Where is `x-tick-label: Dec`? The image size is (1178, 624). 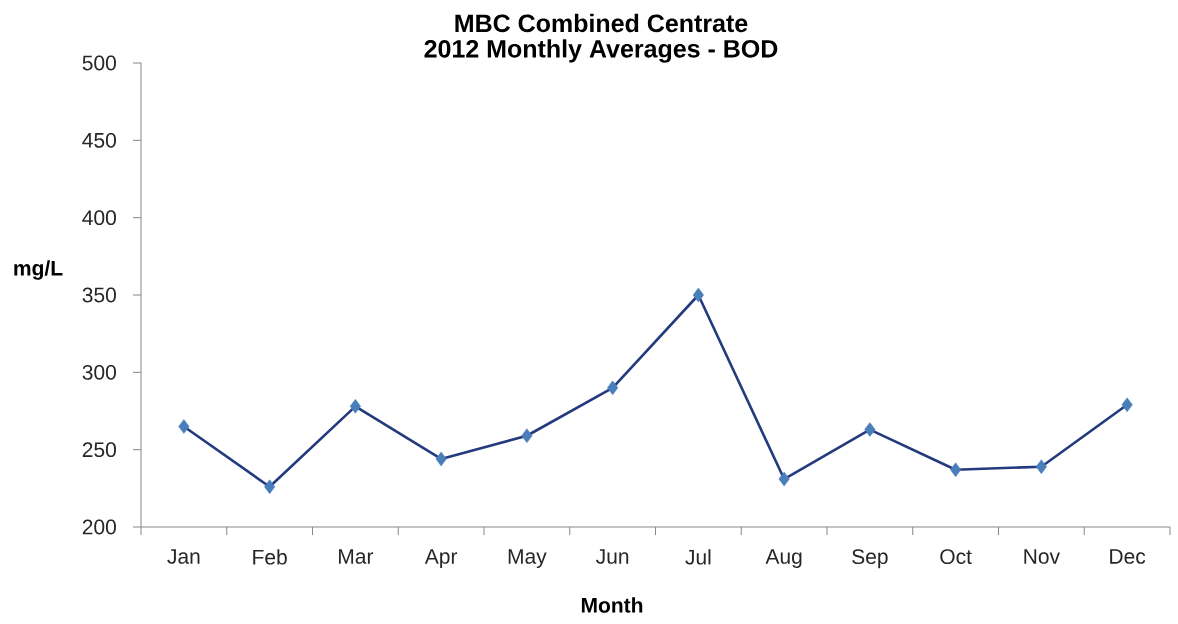
x-tick-label: Dec is located at coordinates (1128, 556).